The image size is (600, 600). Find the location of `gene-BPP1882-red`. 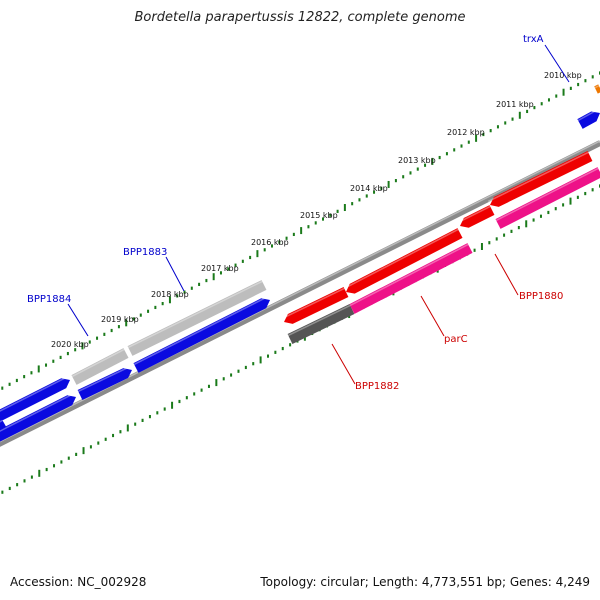

gene-BPP1882-red is located at coordinates (316, 305).